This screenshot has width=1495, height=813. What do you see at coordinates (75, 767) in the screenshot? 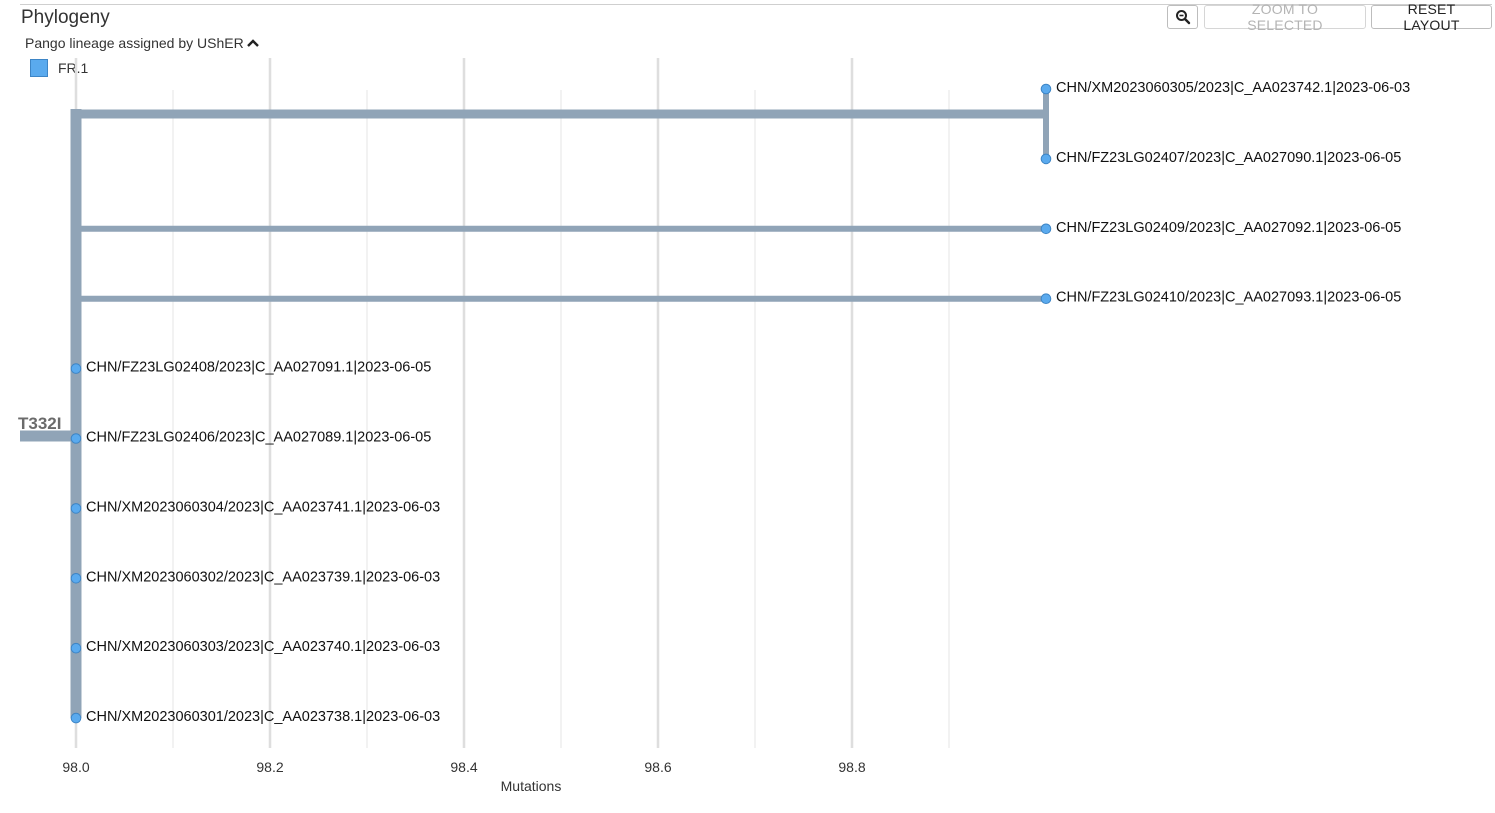
I see `x-axis-tick-label: 98.0` at bounding box center [75, 767].